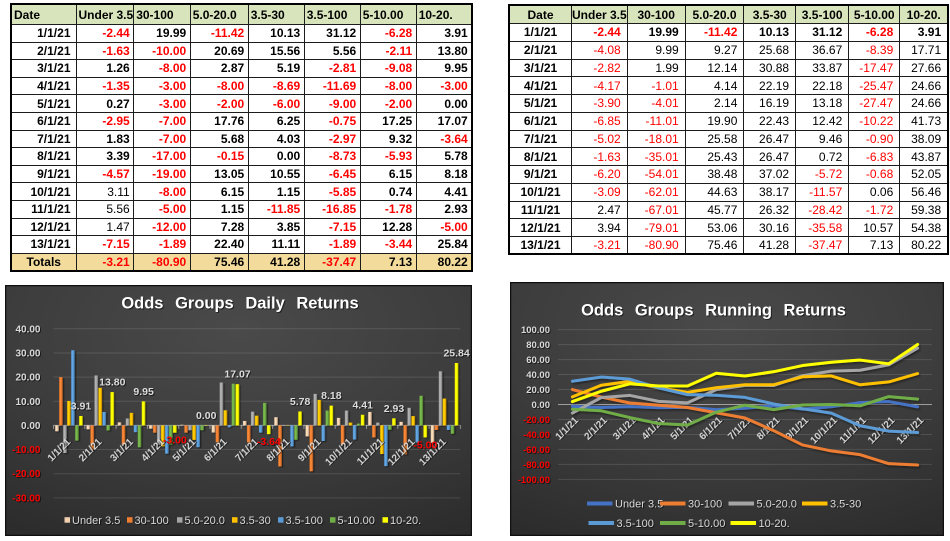  Describe the element at coordinates (269, 442) in the screenshot. I see `svg-text: -3.64` at that location.